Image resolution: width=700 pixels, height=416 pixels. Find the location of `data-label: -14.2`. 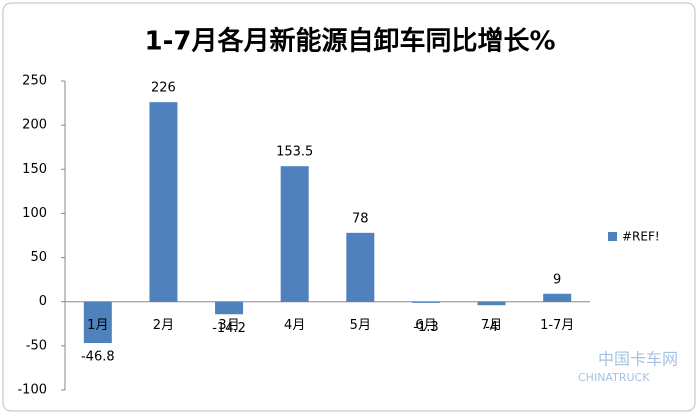

data-label: -14.2 is located at coordinates (229, 328).